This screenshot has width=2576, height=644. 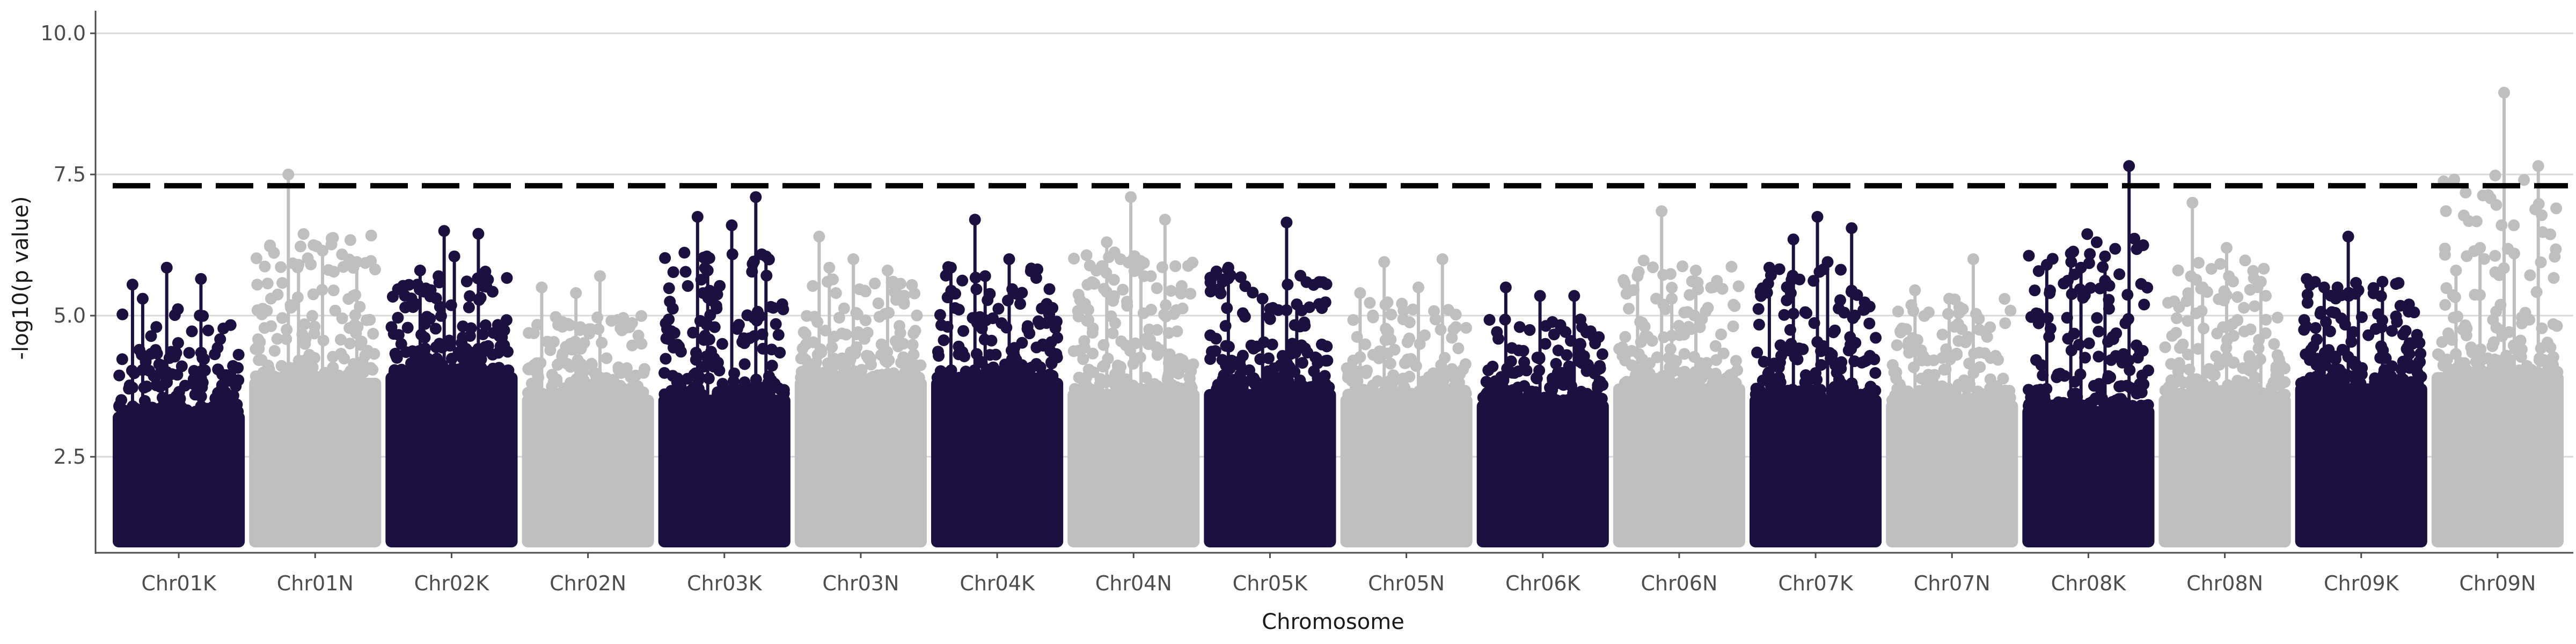 I want to click on chromosome-Chr07N, so click(x=1952, y=400).